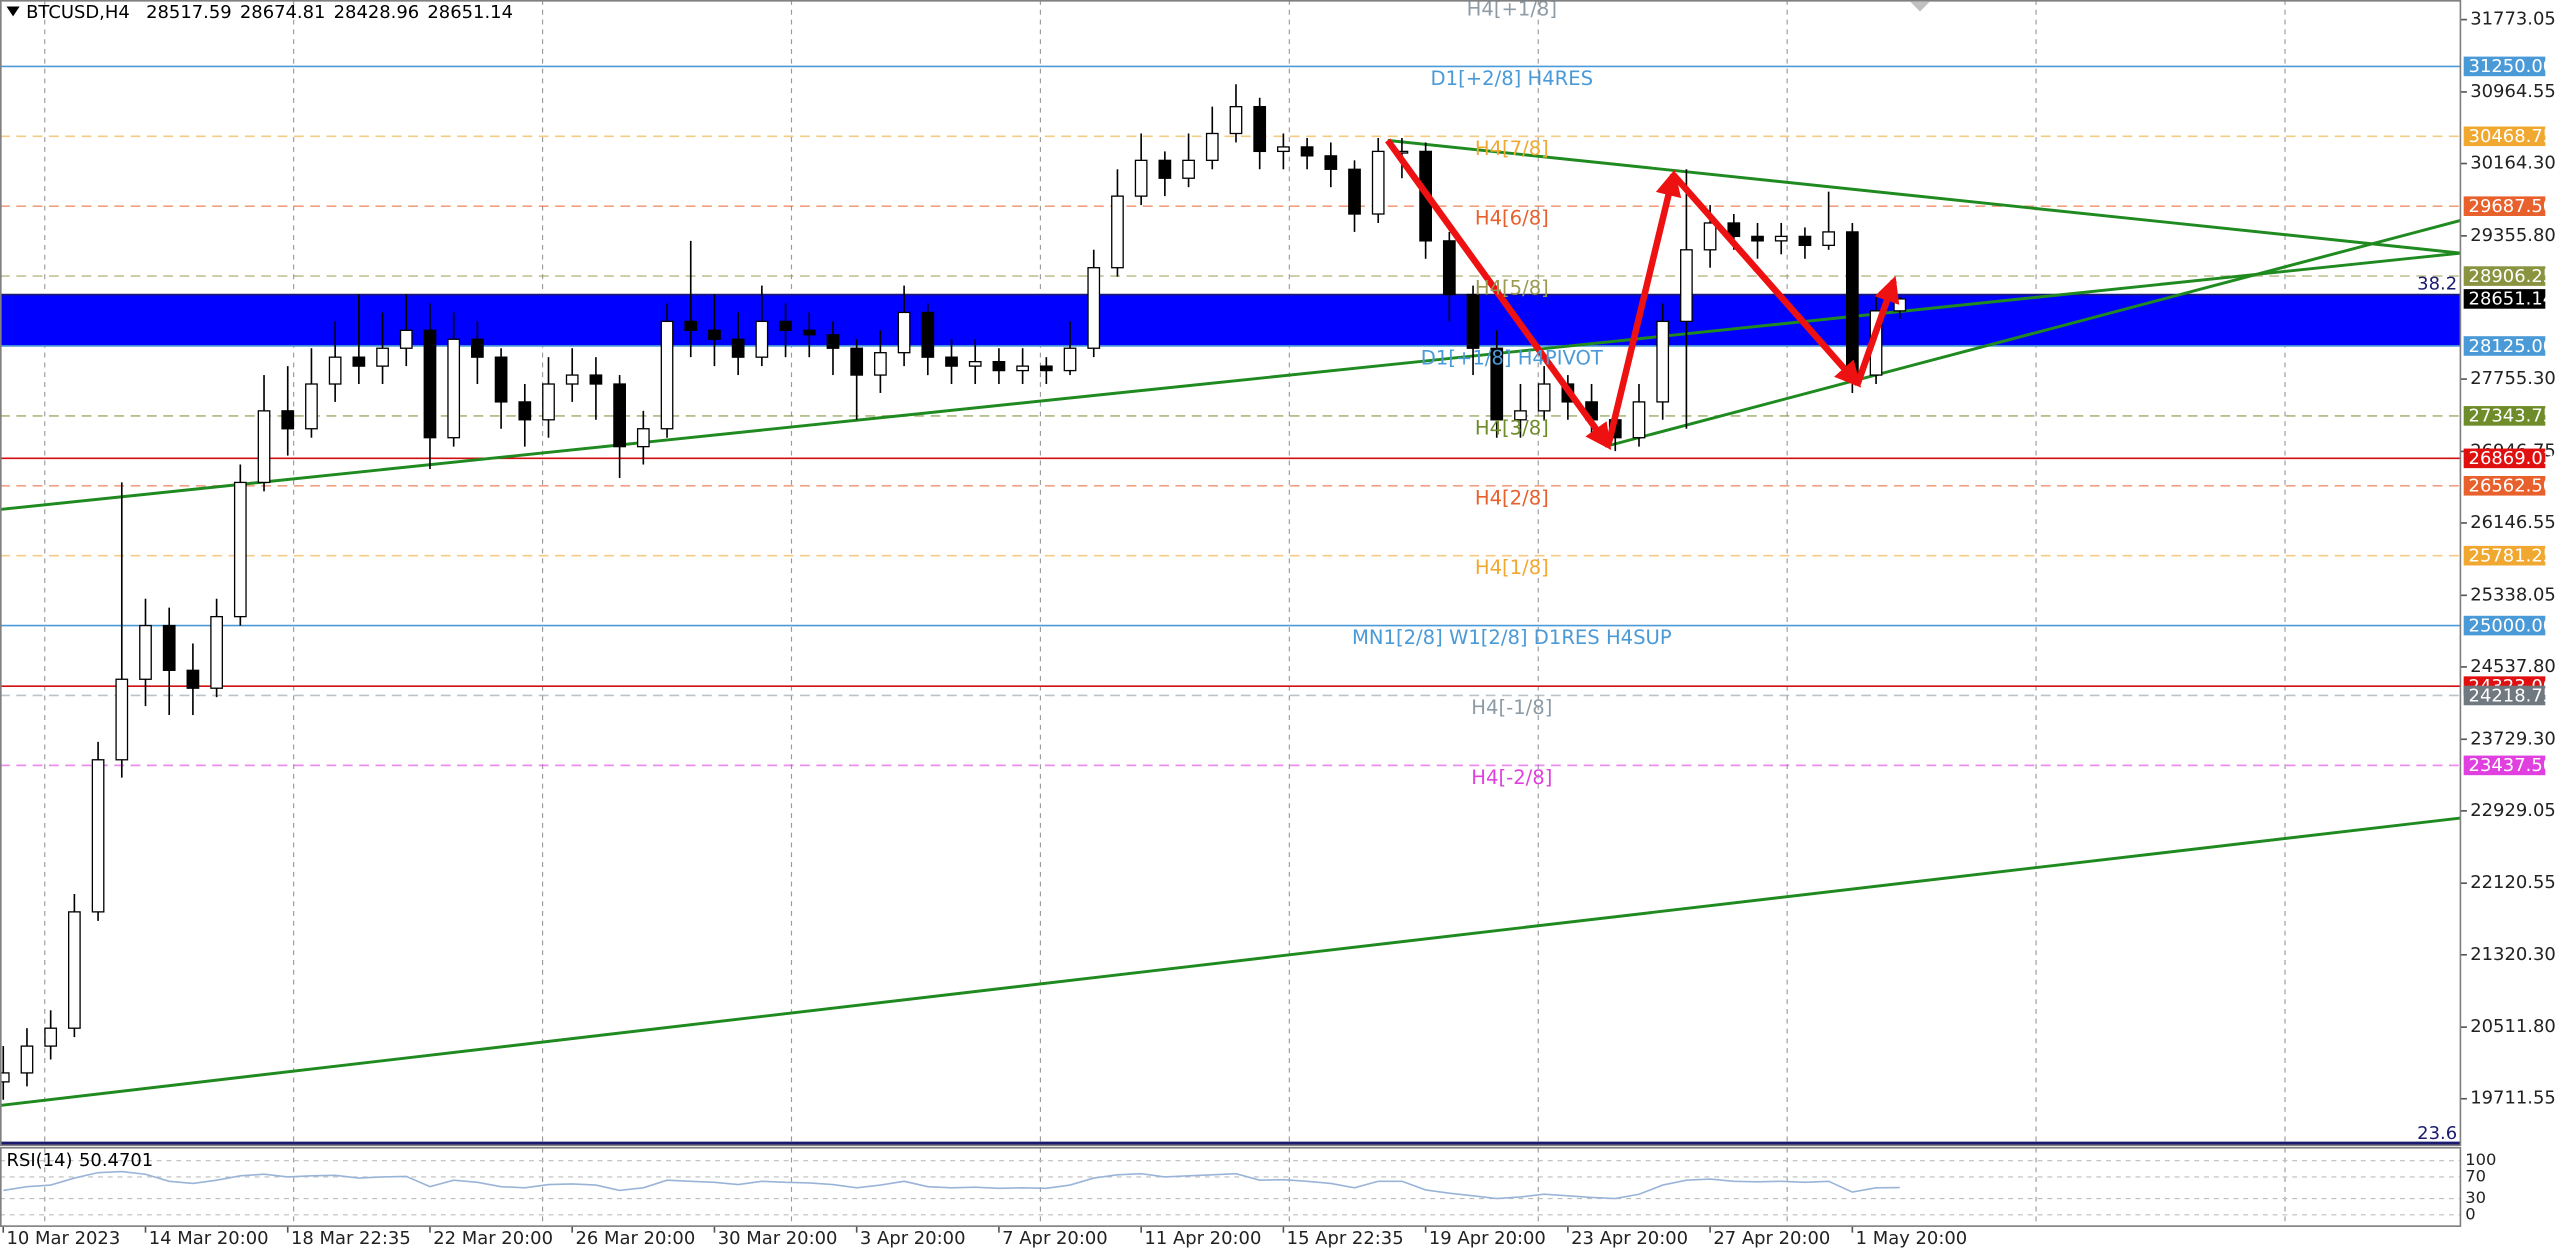  Describe the element at coordinates (209, 1238) in the screenshot. I see `x-tick-label: 14 Mar 20:00` at that location.